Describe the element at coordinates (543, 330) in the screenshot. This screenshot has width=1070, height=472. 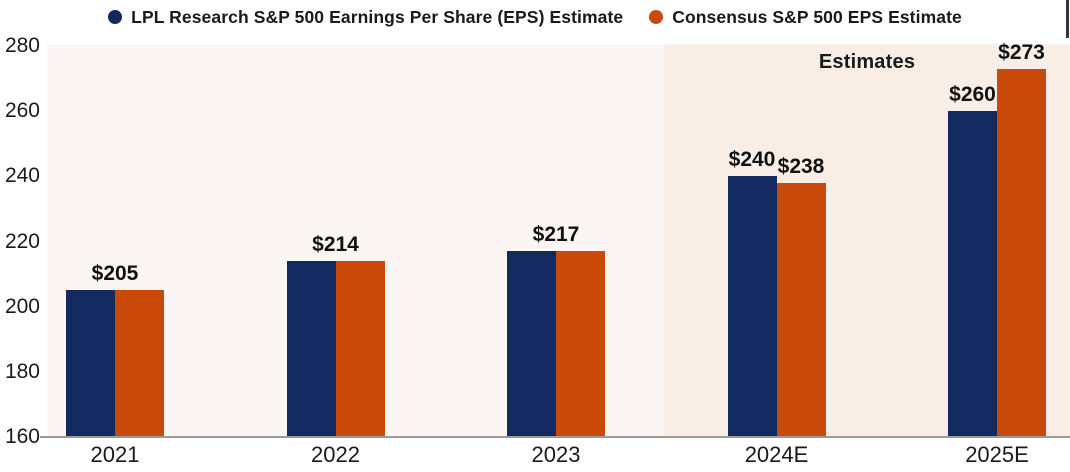
I see `bar-lpl-2023: $217` at that location.